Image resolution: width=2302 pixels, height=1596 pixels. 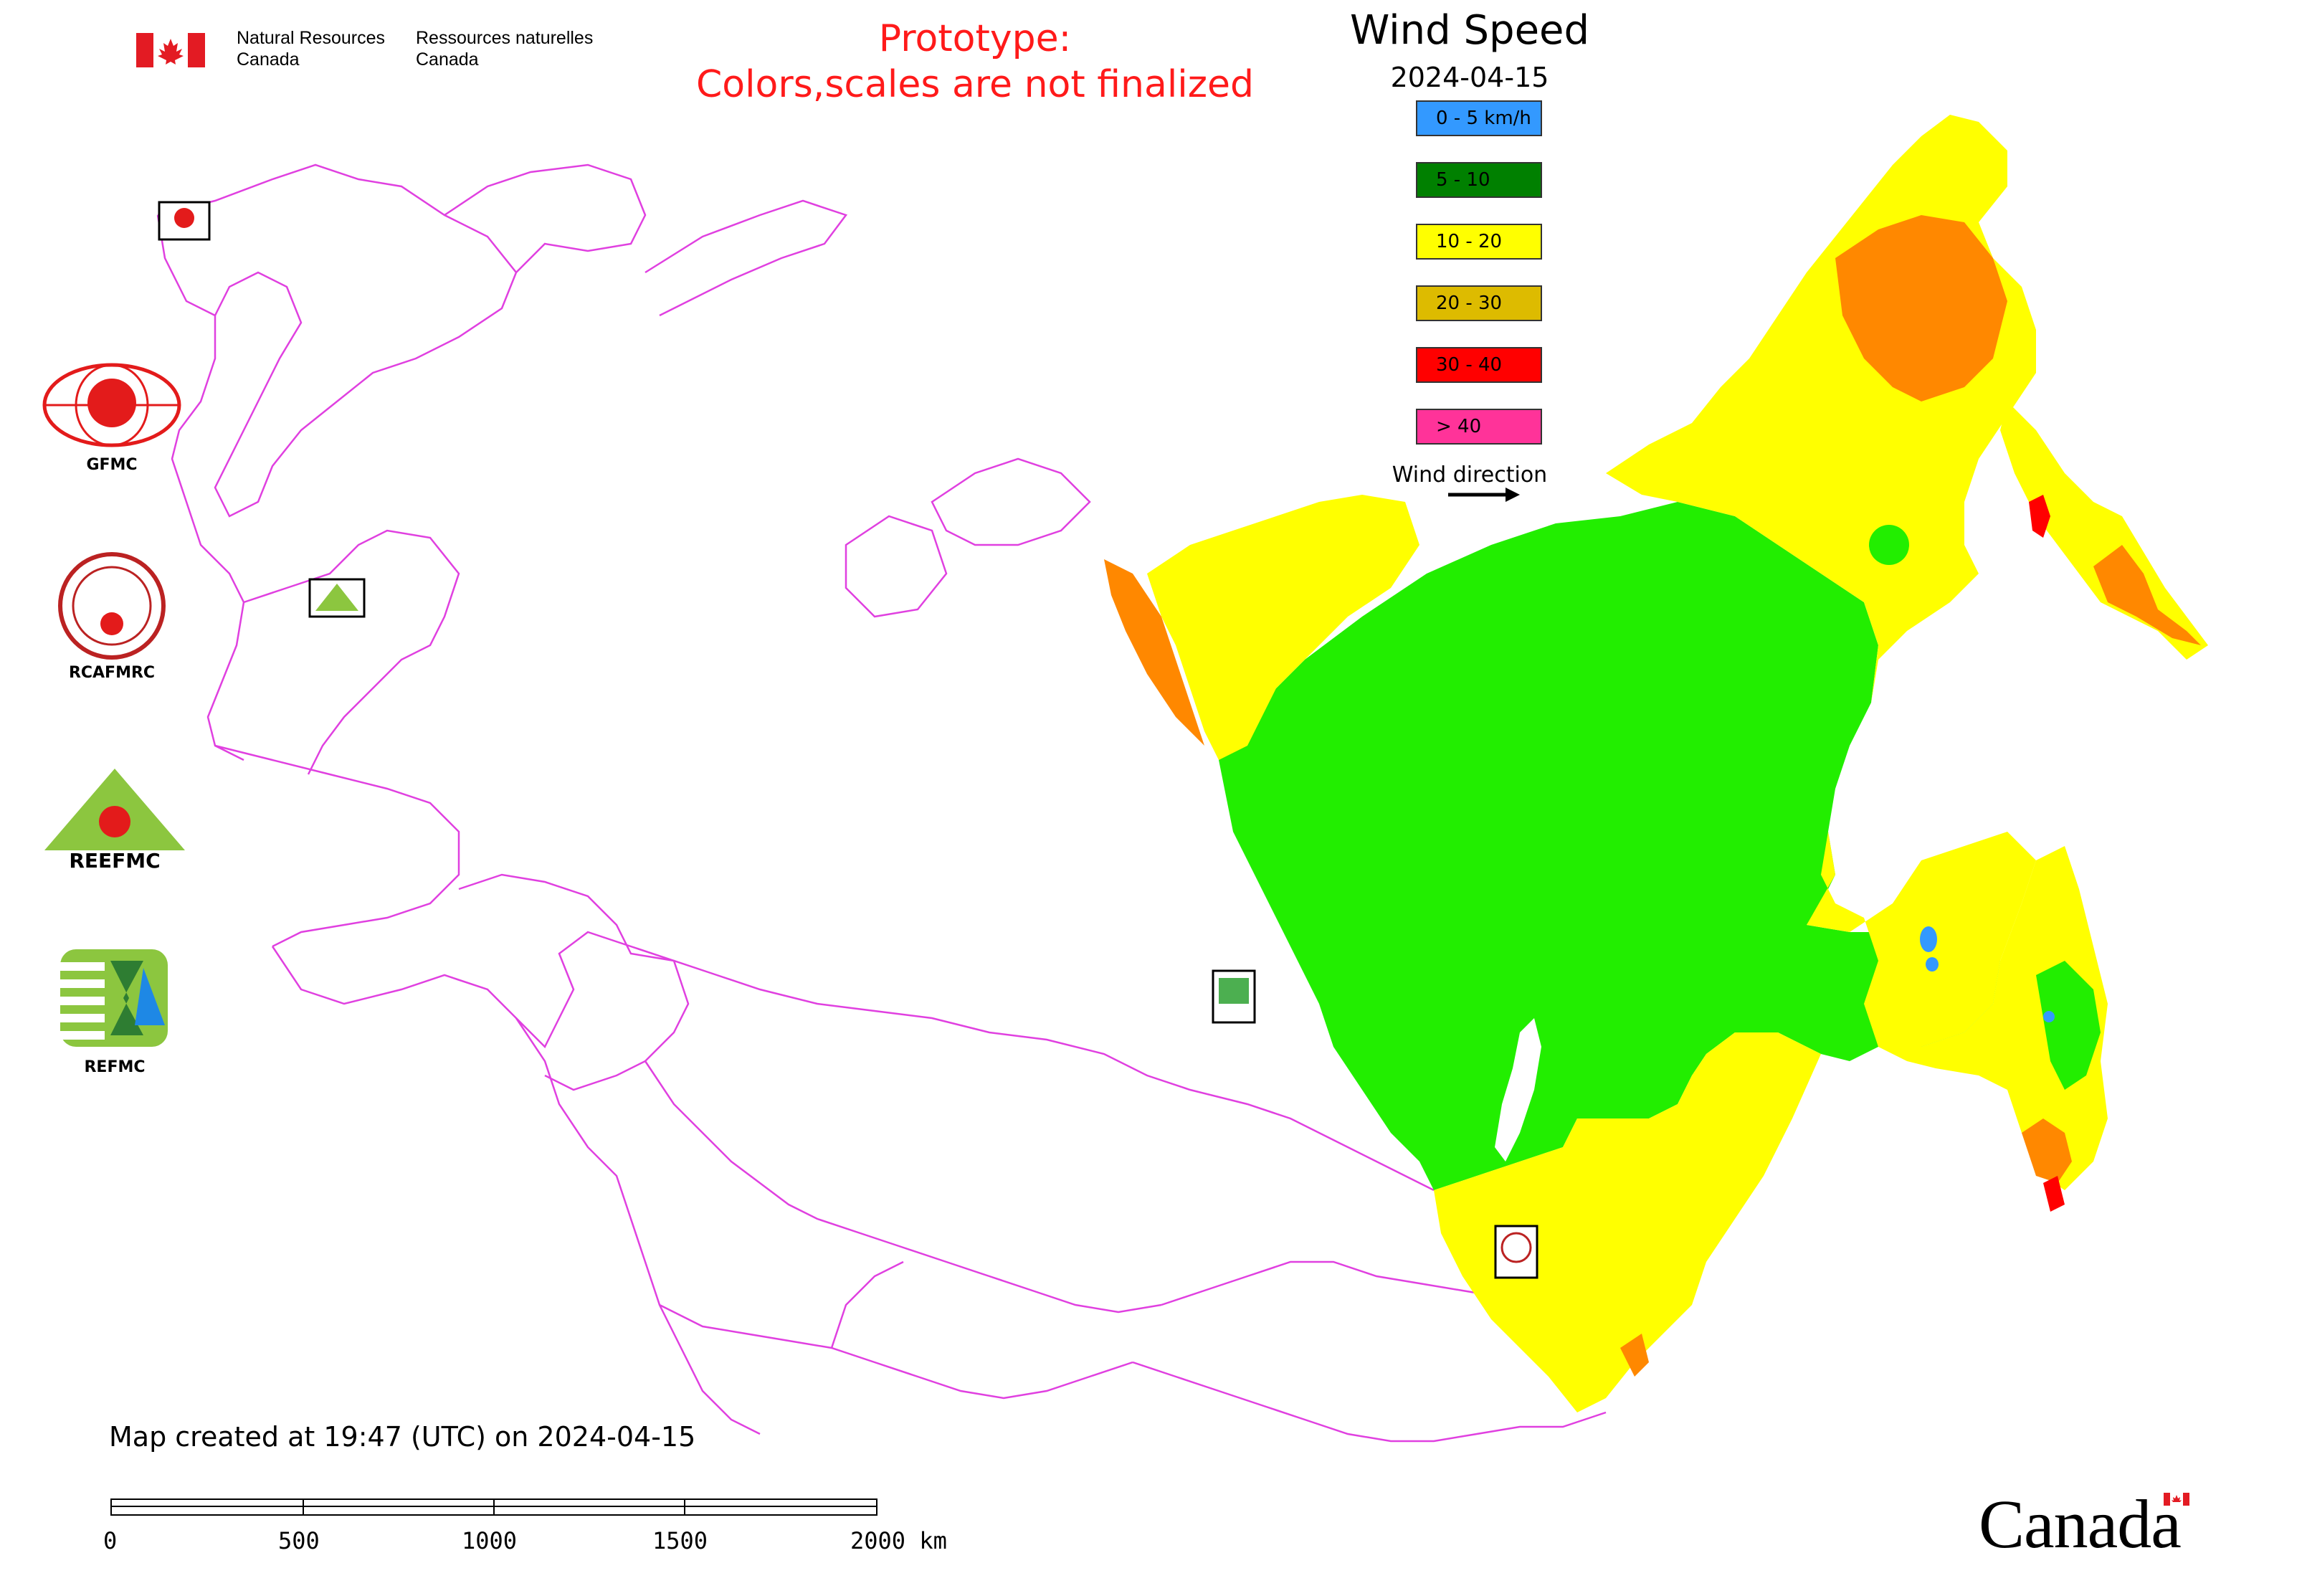 What do you see at coordinates (1479, 242) in the screenshot?
I see `legend-class-2: 10 - 20` at bounding box center [1479, 242].